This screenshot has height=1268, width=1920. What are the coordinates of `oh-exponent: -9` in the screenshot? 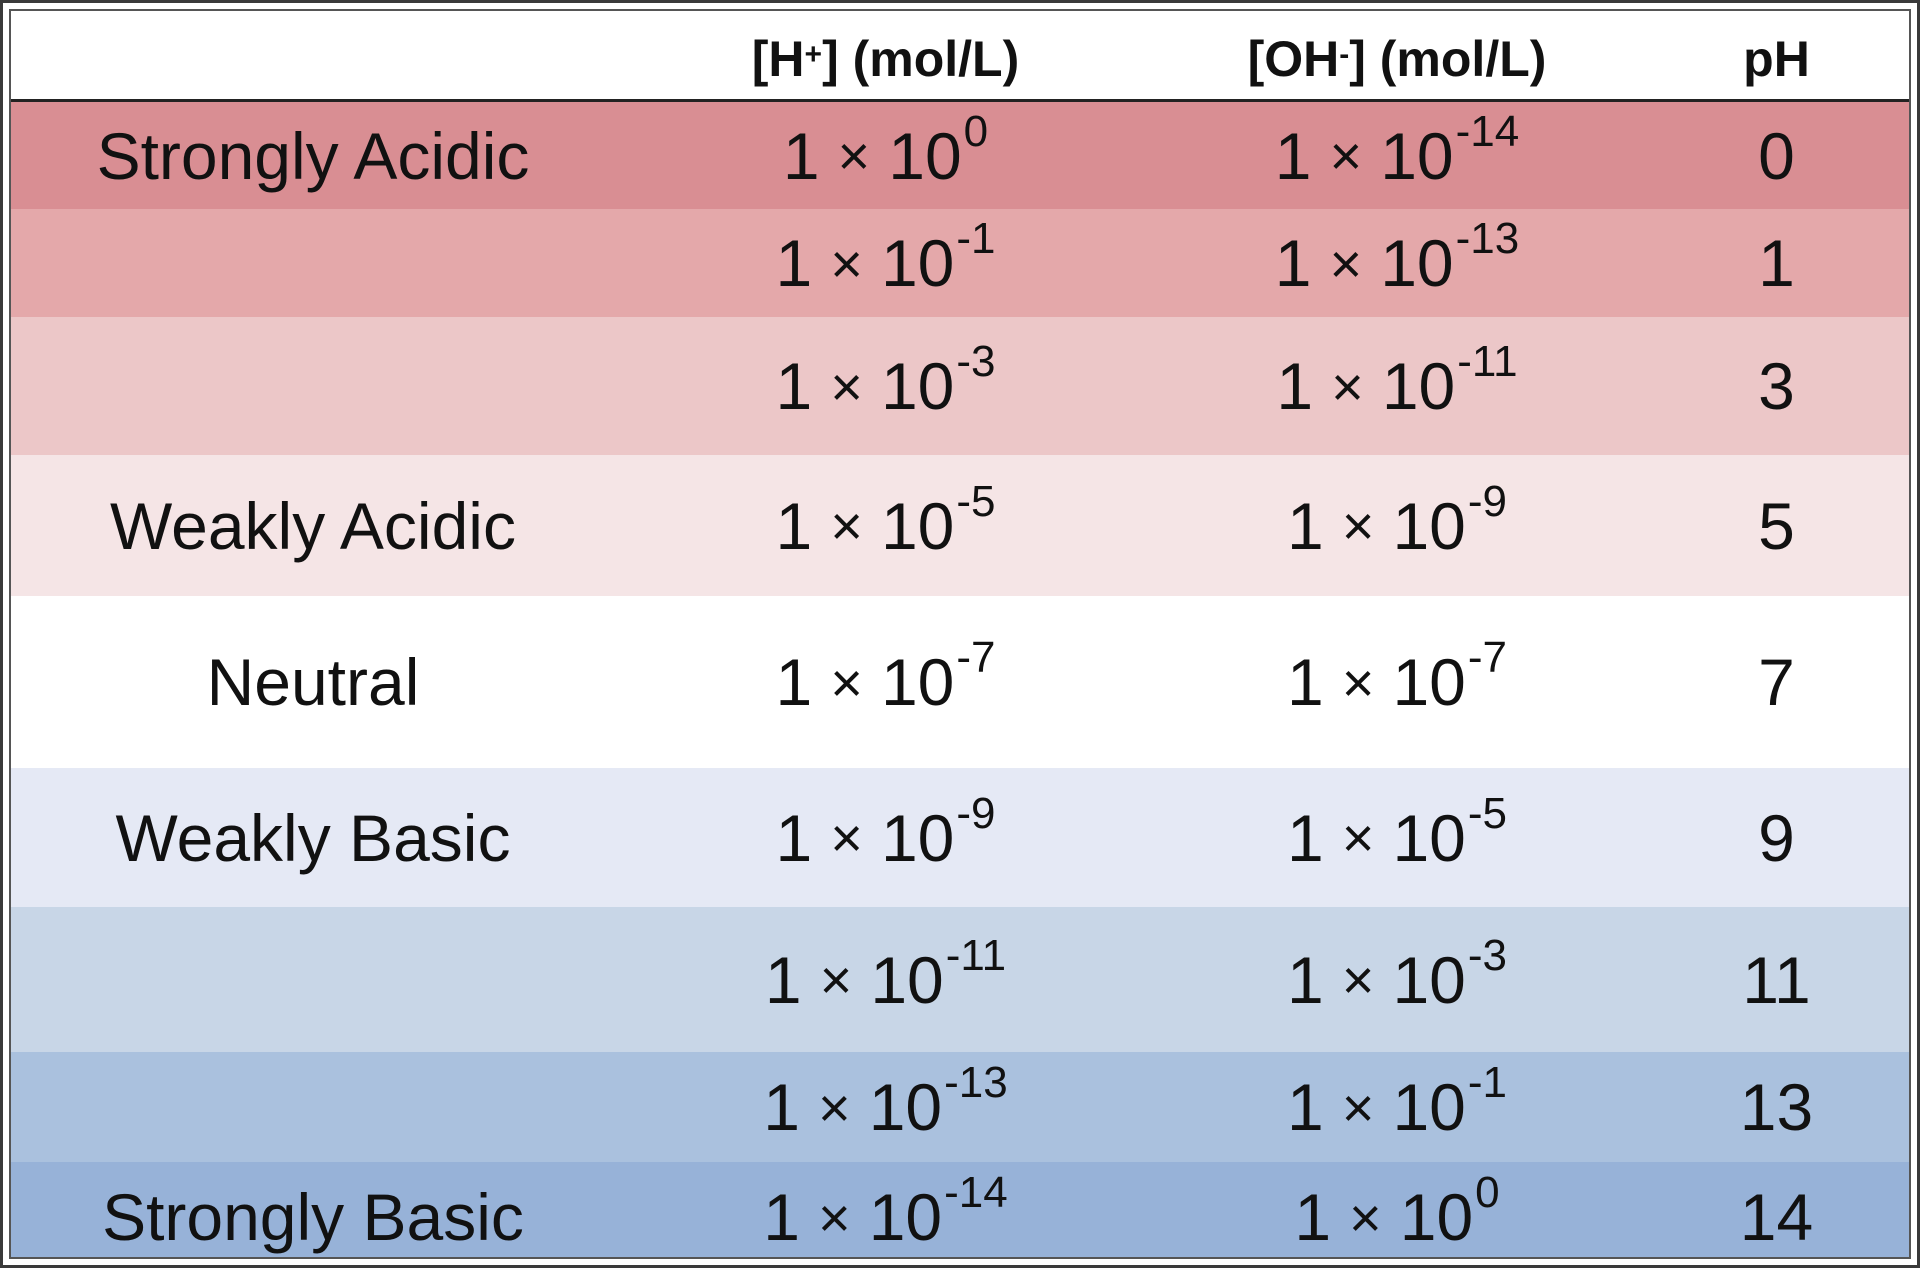 It's located at (1487, 501).